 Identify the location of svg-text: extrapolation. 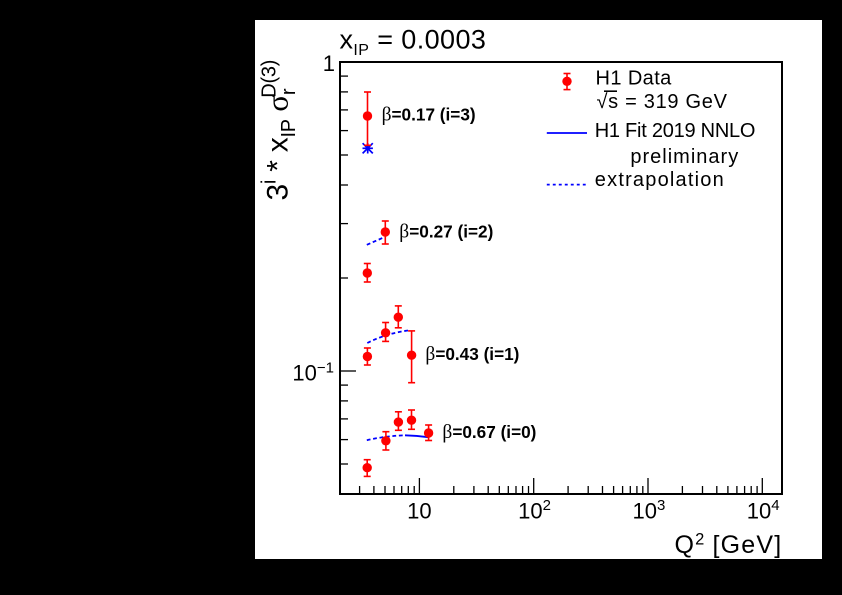
(660, 180).